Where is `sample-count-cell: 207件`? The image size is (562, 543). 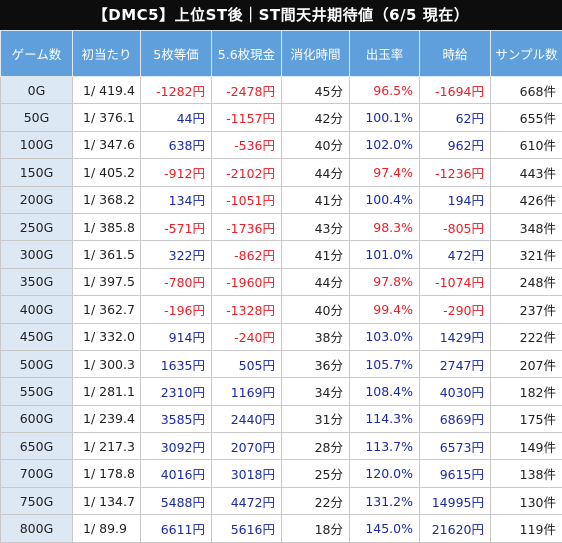
sample-count-cell: 207件 is located at coordinates (526, 363).